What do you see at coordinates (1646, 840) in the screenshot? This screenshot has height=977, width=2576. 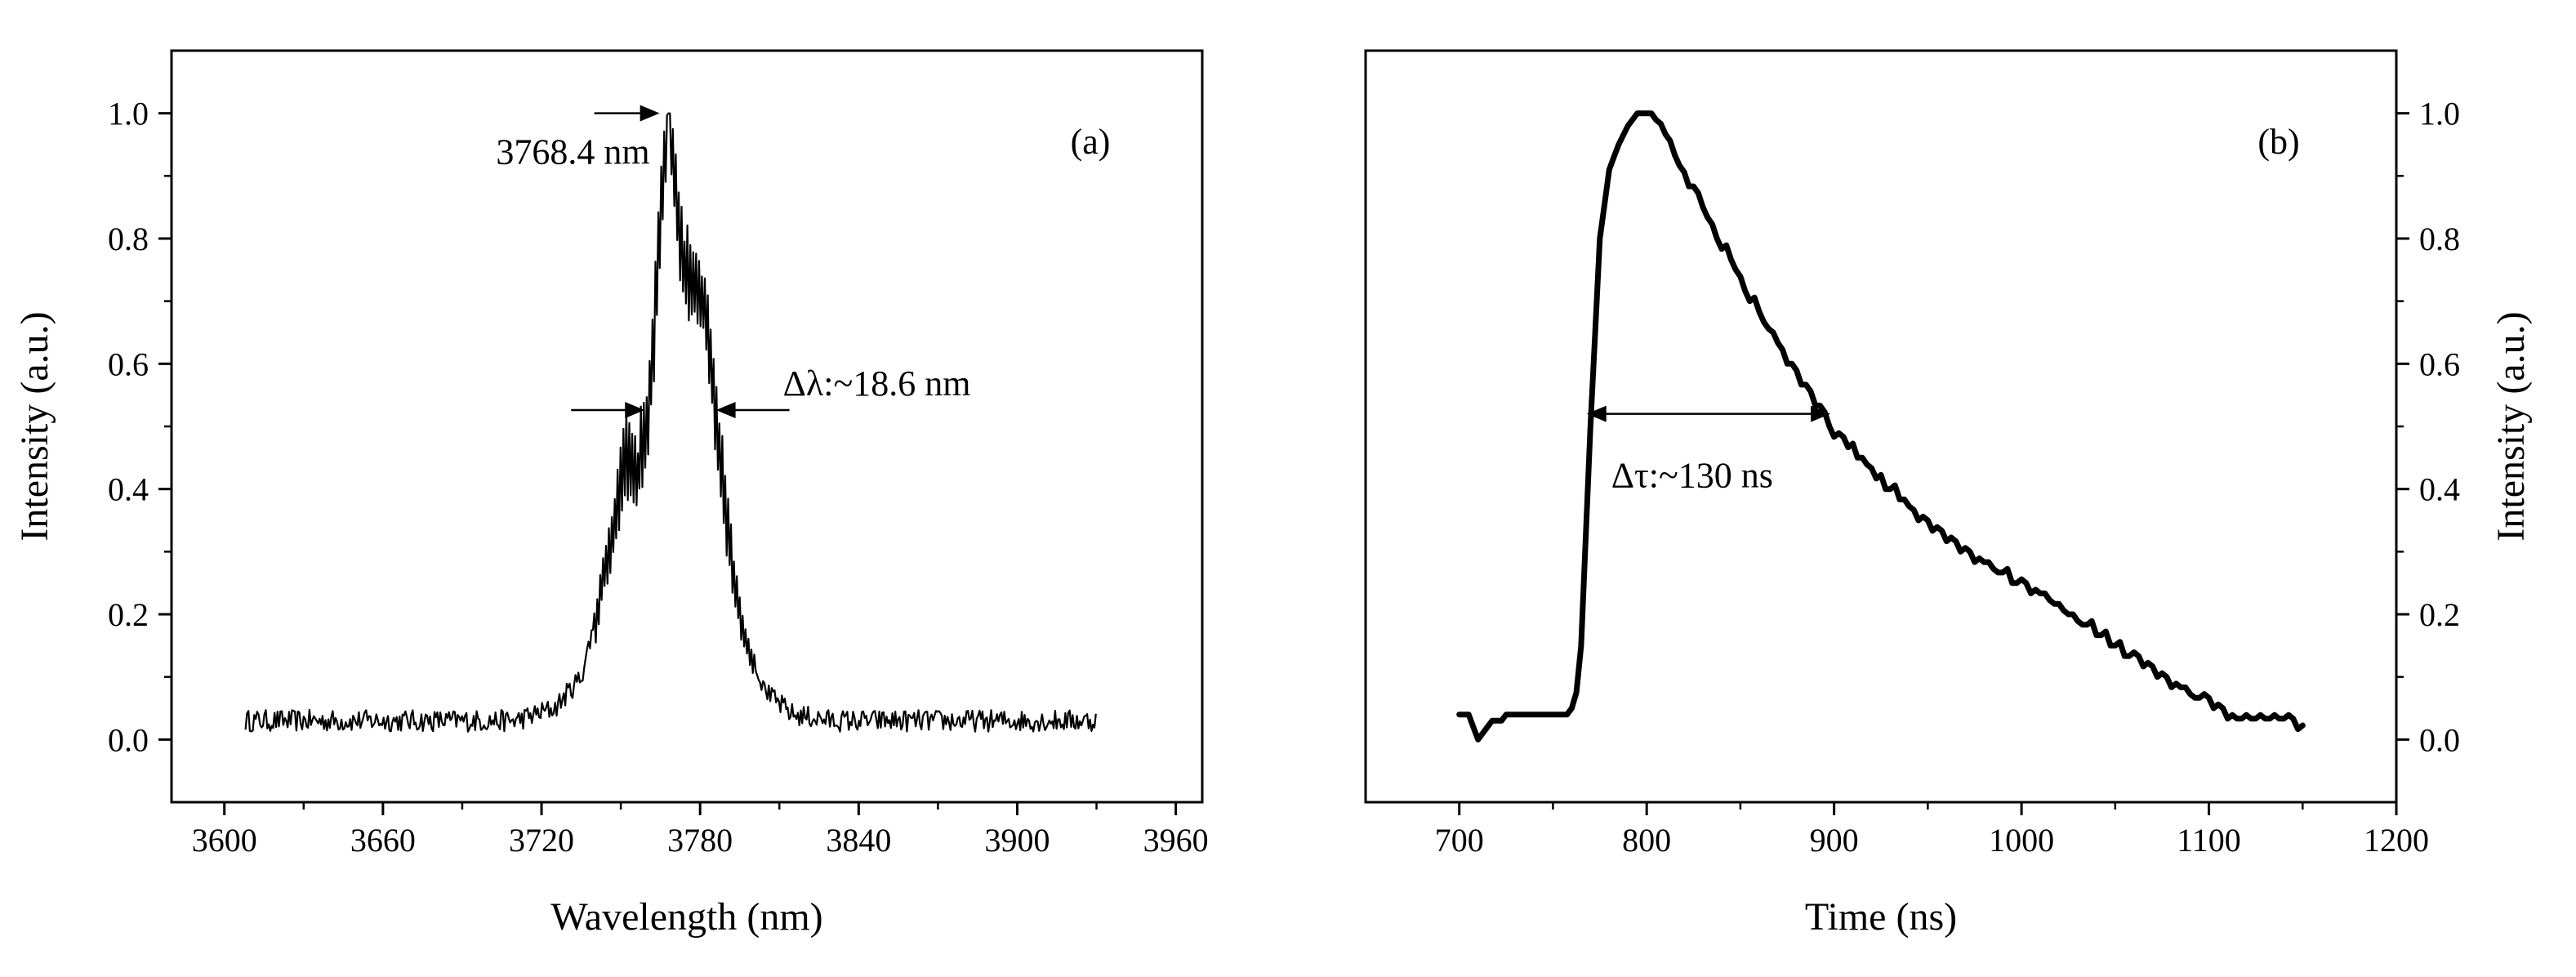 I see `b-x-tick-label: 800` at bounding box center [1646, 840].